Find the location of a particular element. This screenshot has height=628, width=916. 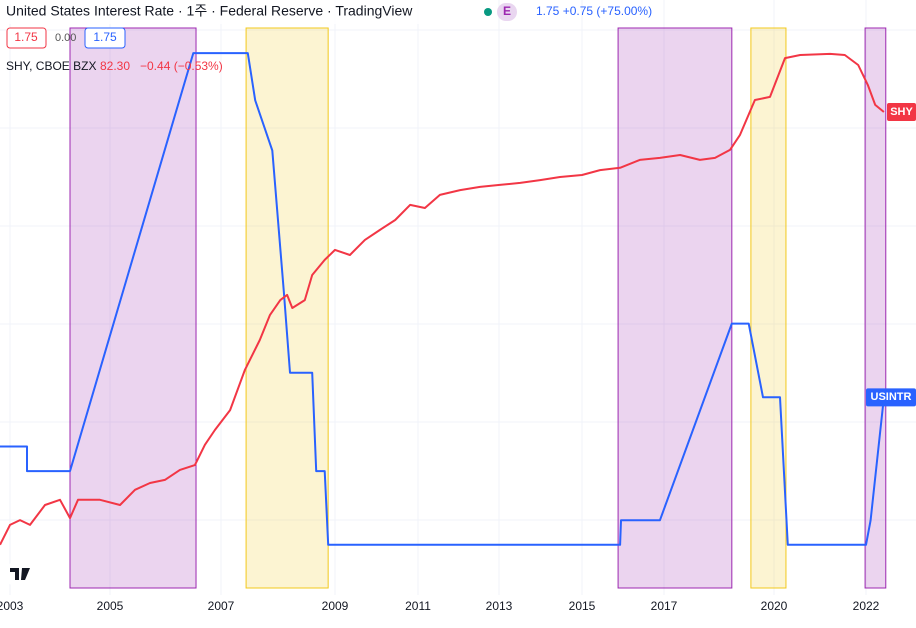

header-bg is located at coordinates (235, 12).